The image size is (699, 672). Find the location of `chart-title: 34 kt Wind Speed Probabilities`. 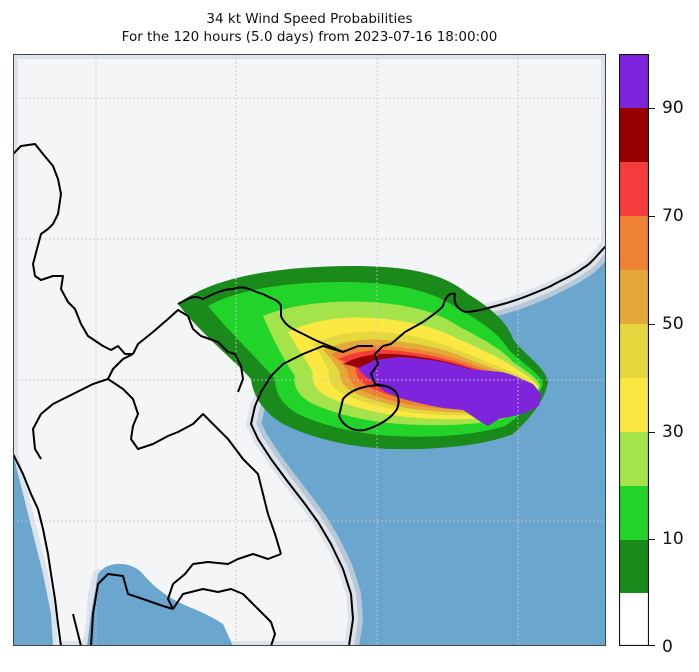

chart-title: 34 kt Wind Speed Probabilities is located at coordinates (309, 19).